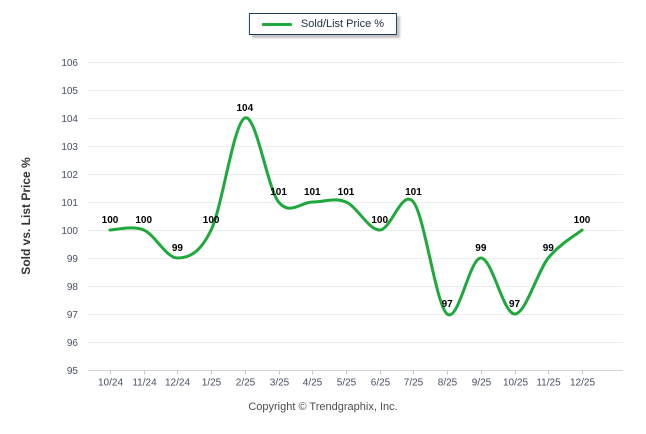 This screenshot has height=434, width=646. What do you see at coordinates (448, 383) in the screenshot?
I see `x-tick-label: 8/25` at bounding box center [448, 383].